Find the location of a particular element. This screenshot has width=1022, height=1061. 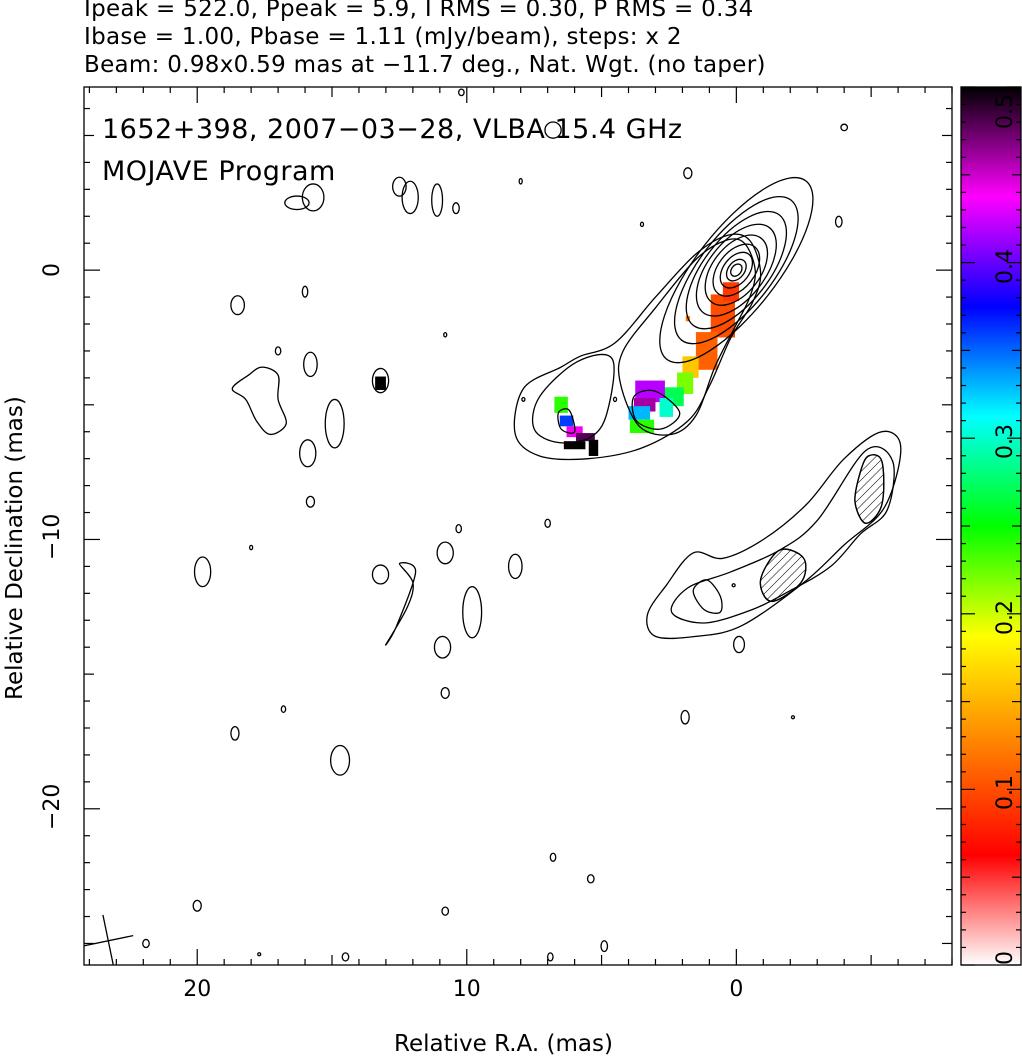

plot-title: 1652+398, 2007−03−28, VLBA 15.4 GHz is located at coordinates (392, 129).